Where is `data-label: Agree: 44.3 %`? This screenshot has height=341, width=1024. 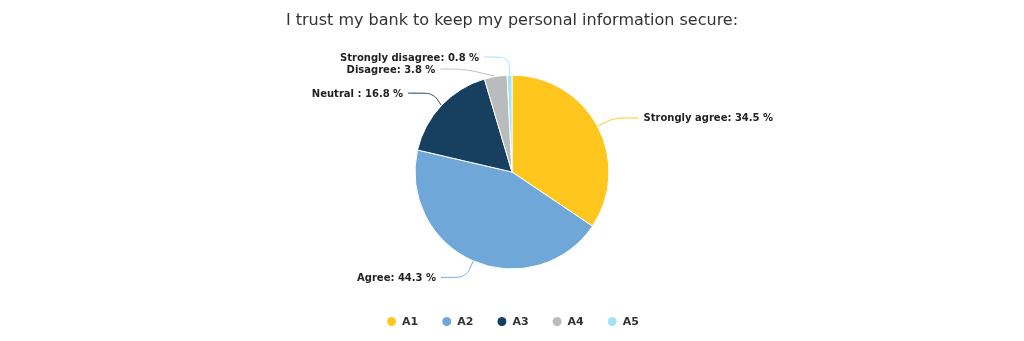
data-label: Agree: 44.3 % is located at coordinates (397, 277).